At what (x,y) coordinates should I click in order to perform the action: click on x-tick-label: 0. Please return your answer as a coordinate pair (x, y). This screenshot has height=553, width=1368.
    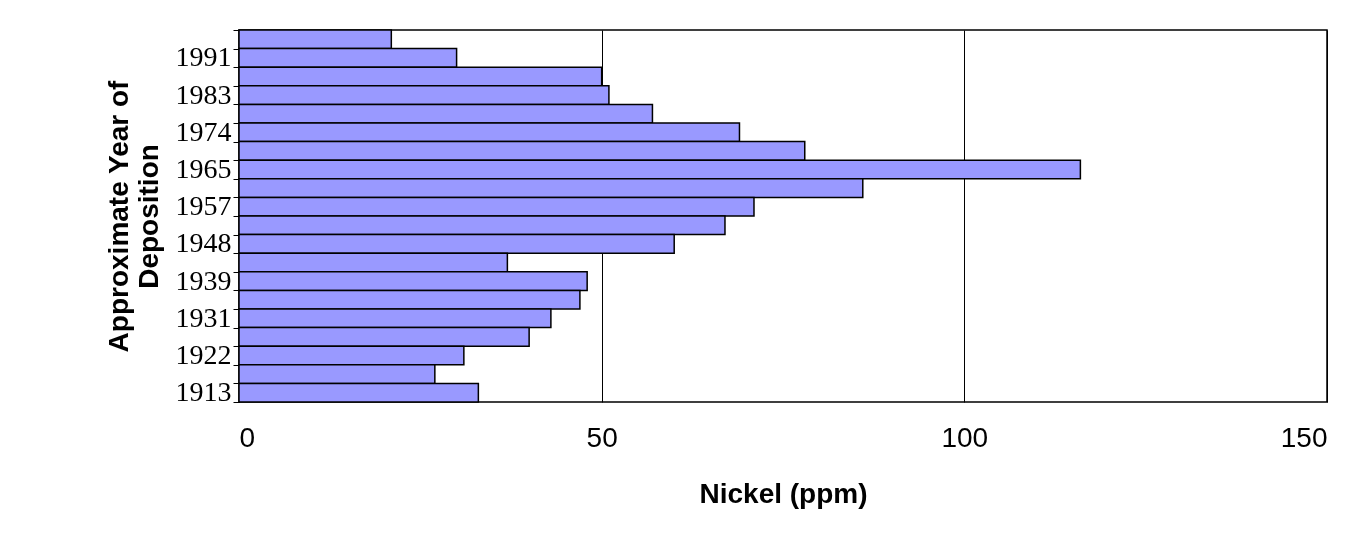
    Looking at the image, I should click on (247, 437).